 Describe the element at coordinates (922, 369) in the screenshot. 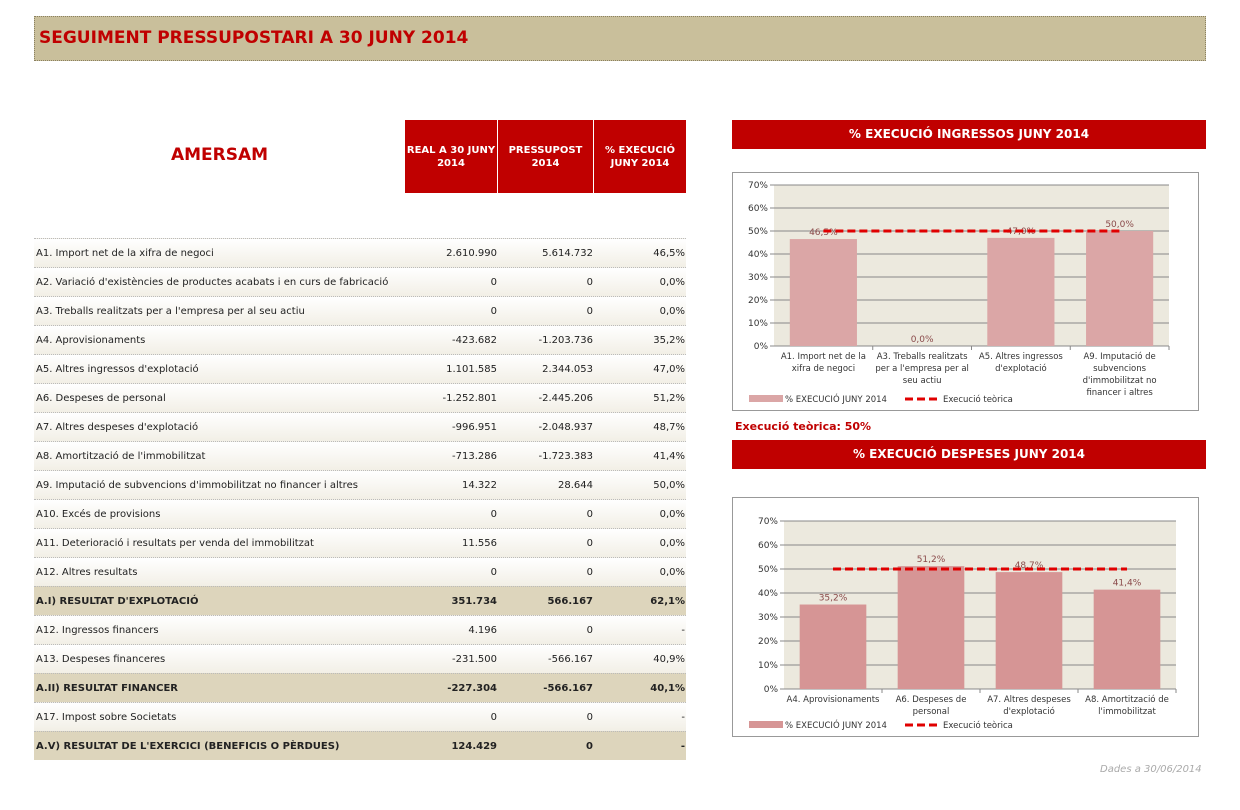

I see `x-tick-label: per a l'empresa per al` at that location.